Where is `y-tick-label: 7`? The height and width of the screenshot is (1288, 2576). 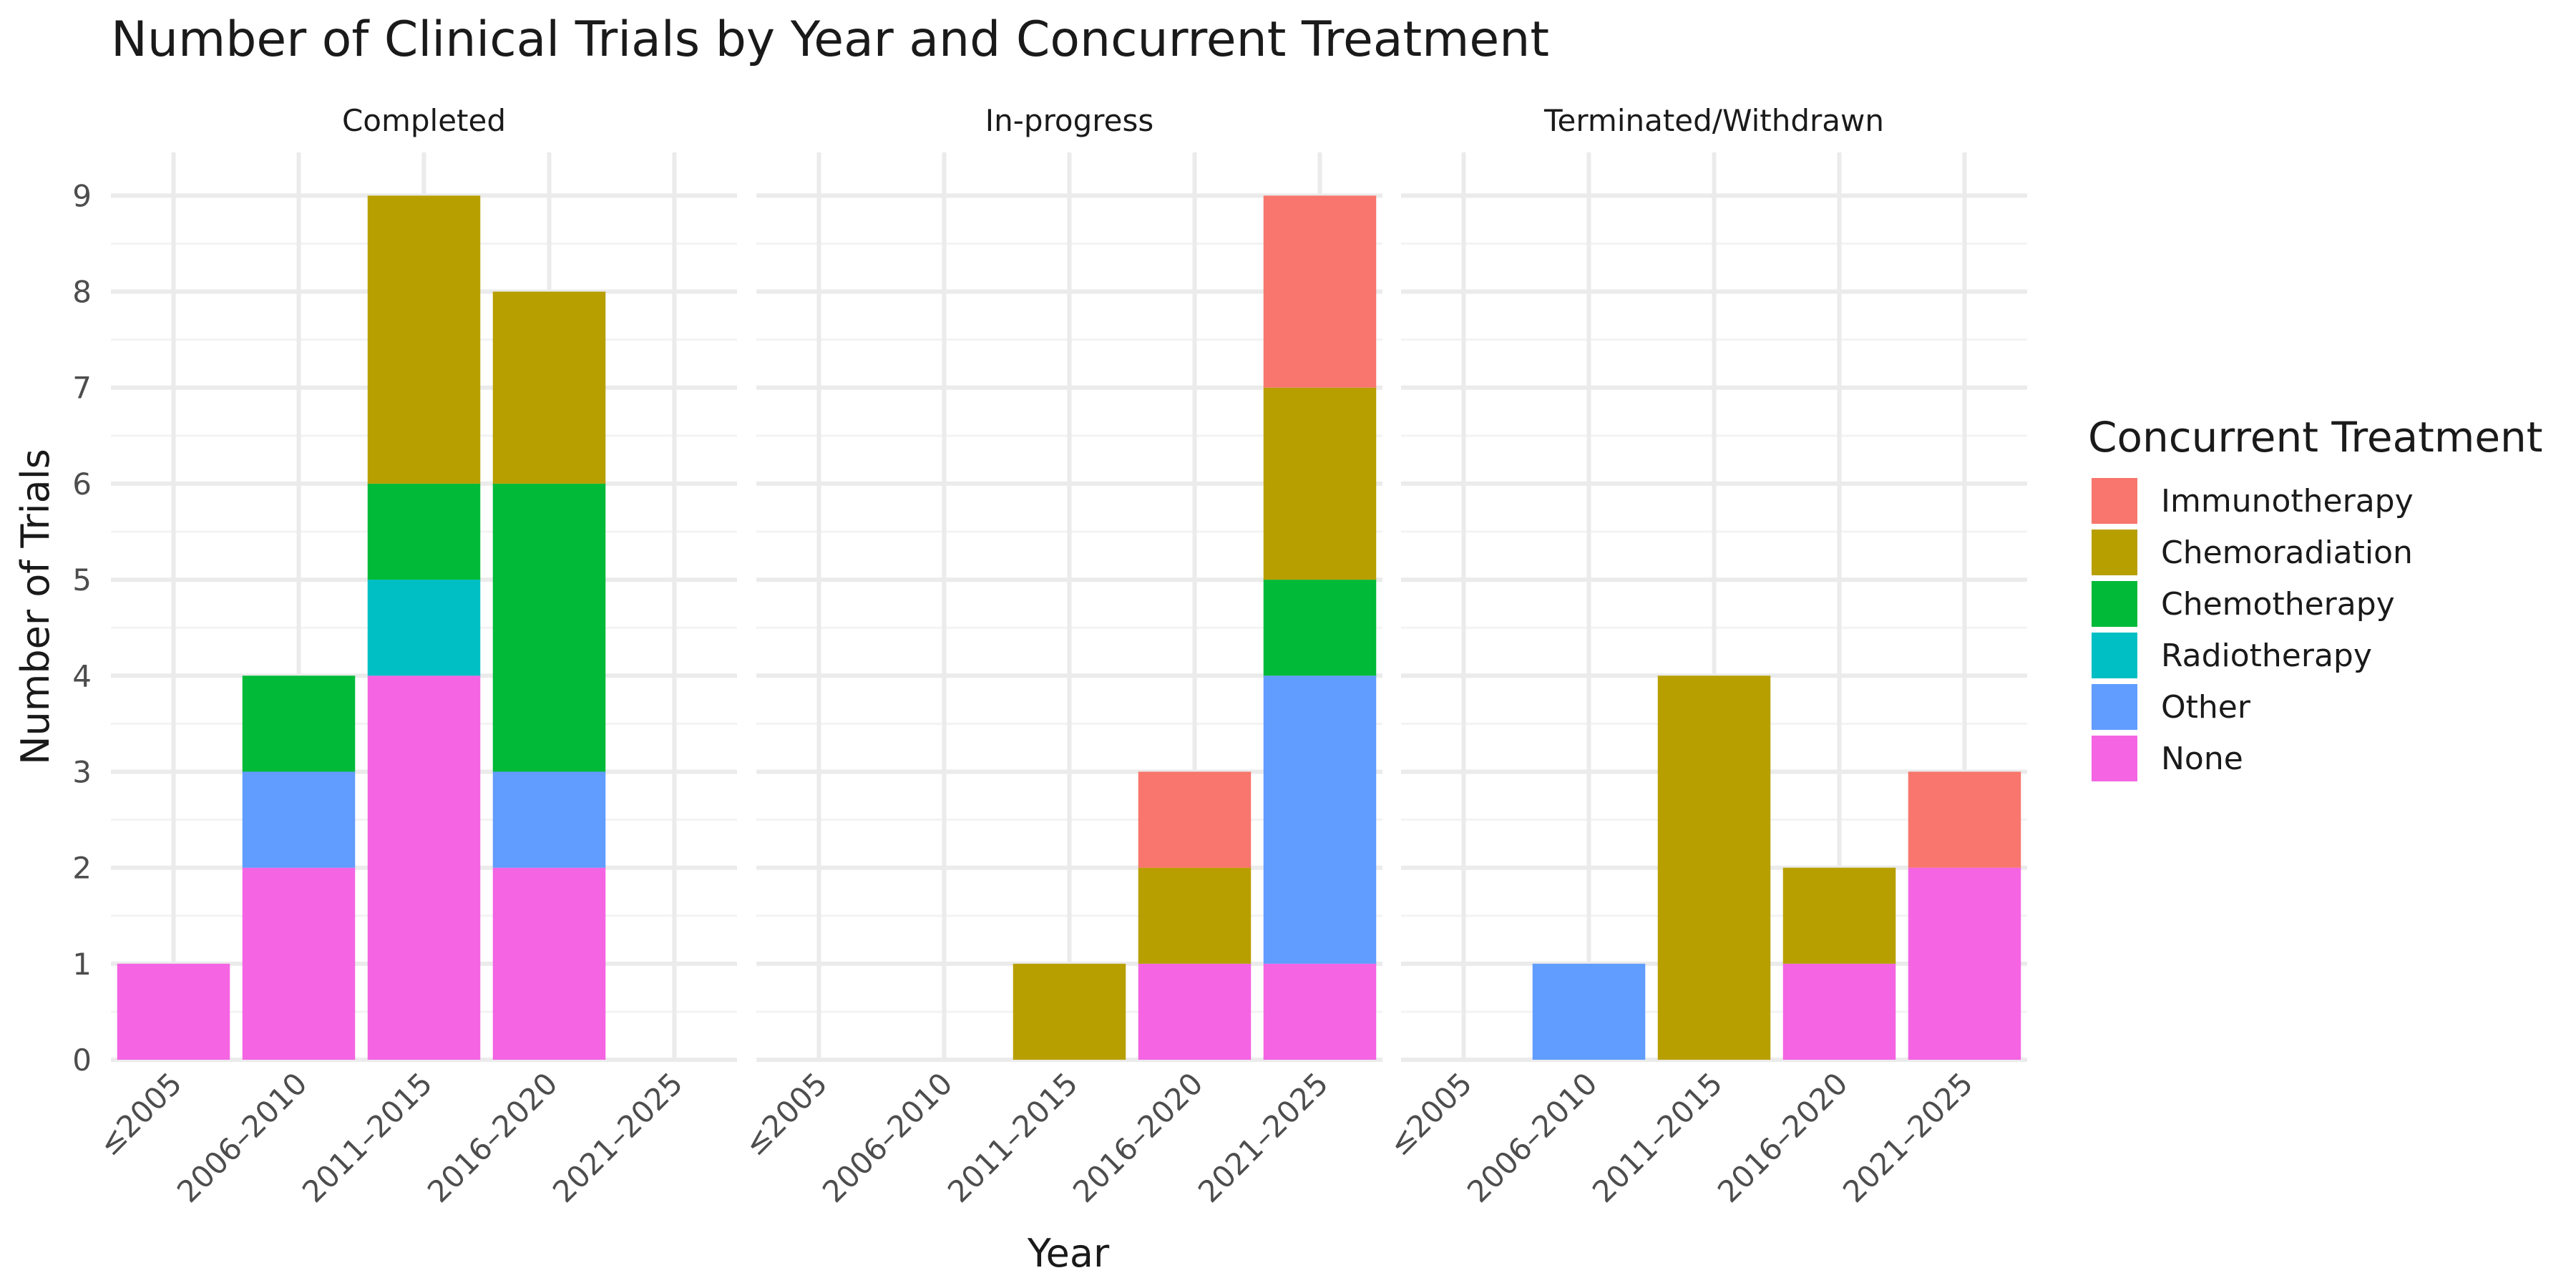
y-tick-label: 7 is located at coordinates (82, 389).